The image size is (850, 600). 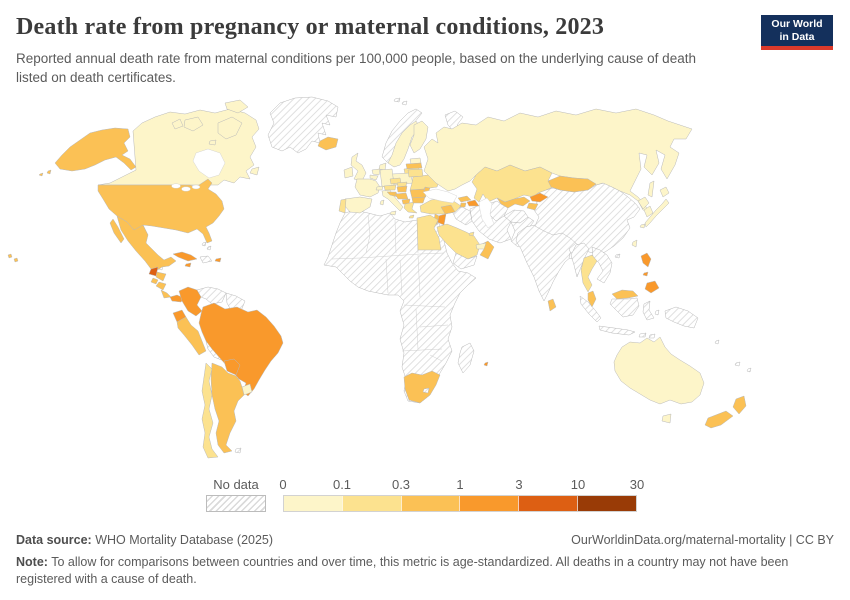 I want to click on region-indochina, so click(x=602, y=265).